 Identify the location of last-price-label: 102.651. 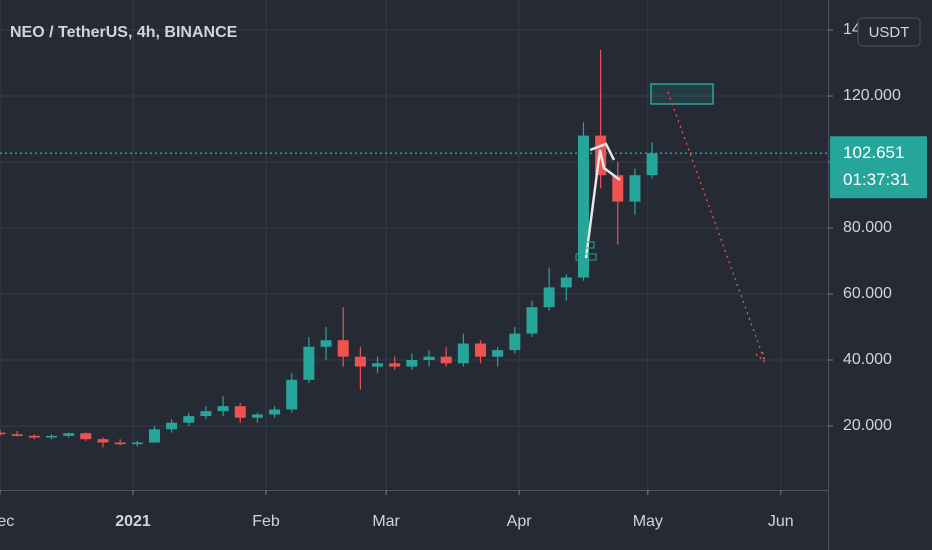
(873, 152).